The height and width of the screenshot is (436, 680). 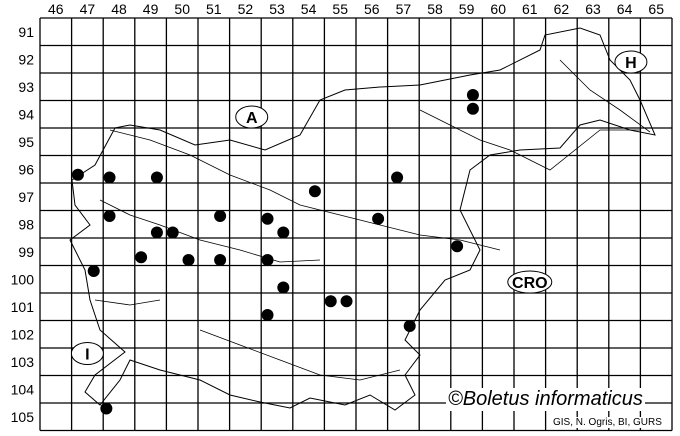 I want to click on column-label: 57, so click(x=404, y=9).